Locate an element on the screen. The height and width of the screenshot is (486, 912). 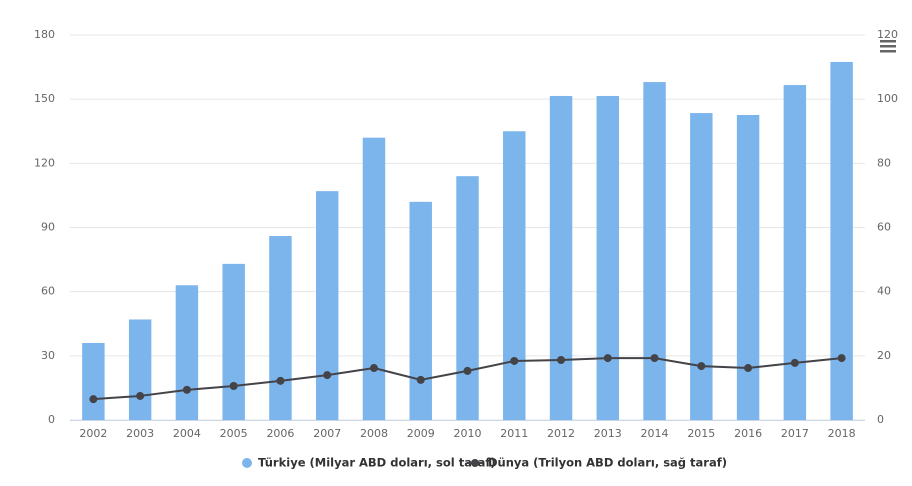
x-tick-label: 2009 is located at coordinates (421, 433).